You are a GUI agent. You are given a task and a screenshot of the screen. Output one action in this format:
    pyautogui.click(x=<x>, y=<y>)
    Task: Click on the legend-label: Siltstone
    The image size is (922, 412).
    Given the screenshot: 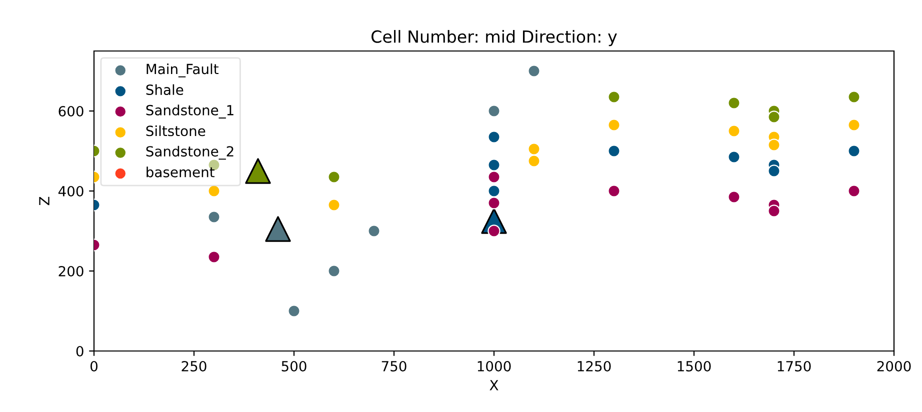 What is the action you would take?
    pyautogui.click(x=176, y=130)
    